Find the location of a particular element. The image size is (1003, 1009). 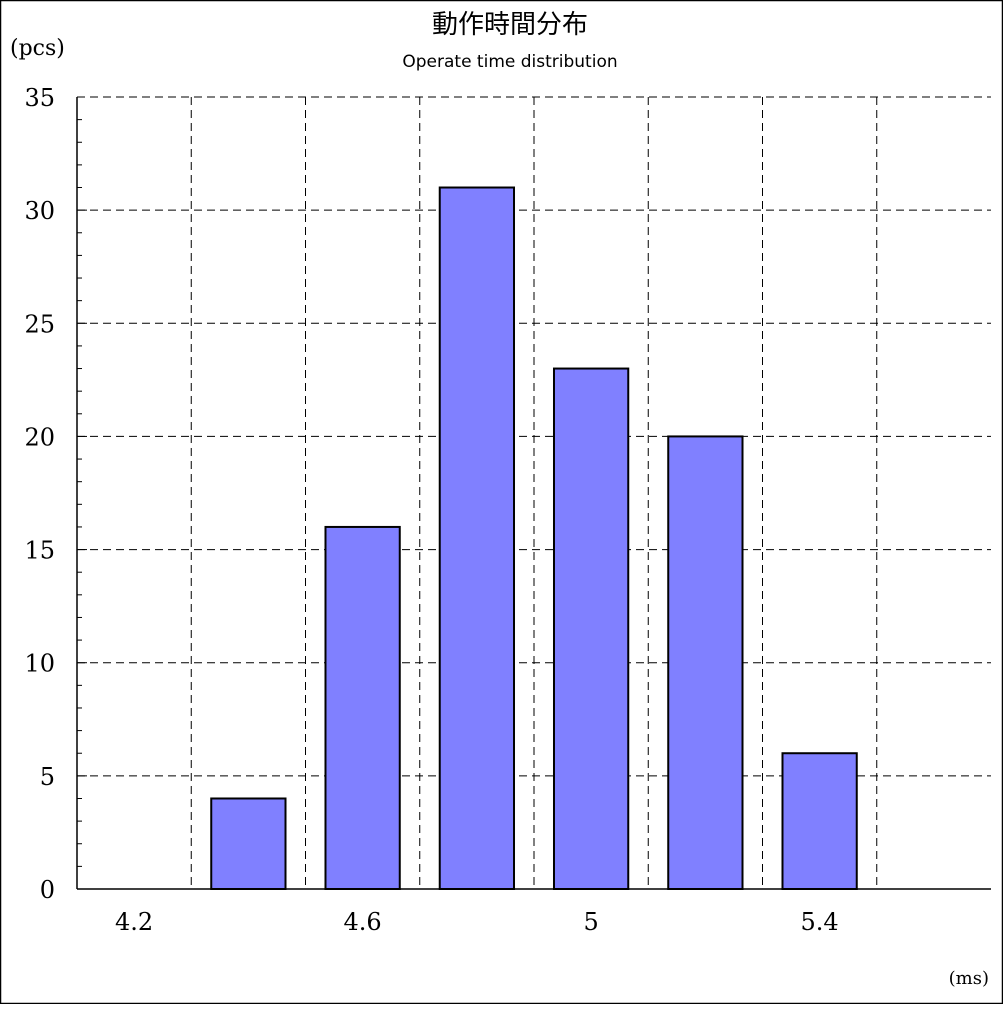

x-tick-label: 5.4 is located at coordinates (820, 922).